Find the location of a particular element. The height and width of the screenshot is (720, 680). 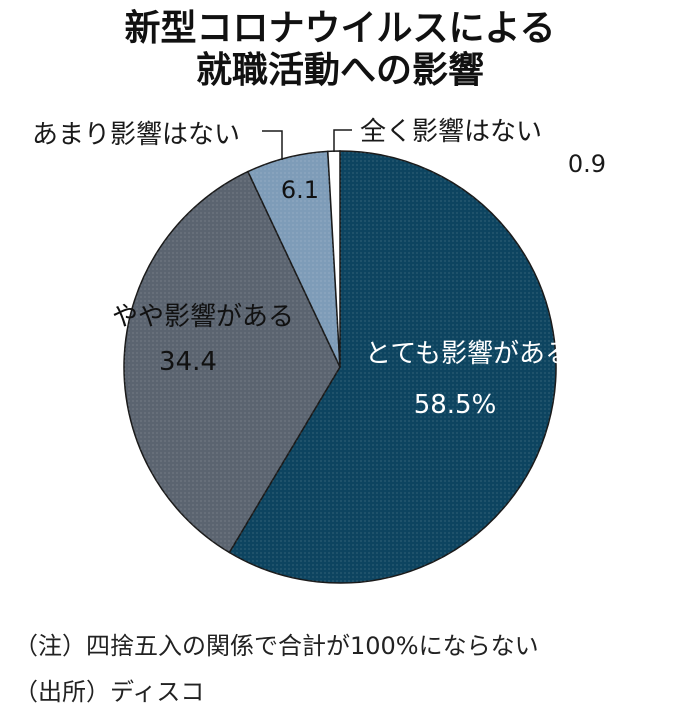

chart-title-line-2: 就職活動への影響 is located at coordinates (339, 70).